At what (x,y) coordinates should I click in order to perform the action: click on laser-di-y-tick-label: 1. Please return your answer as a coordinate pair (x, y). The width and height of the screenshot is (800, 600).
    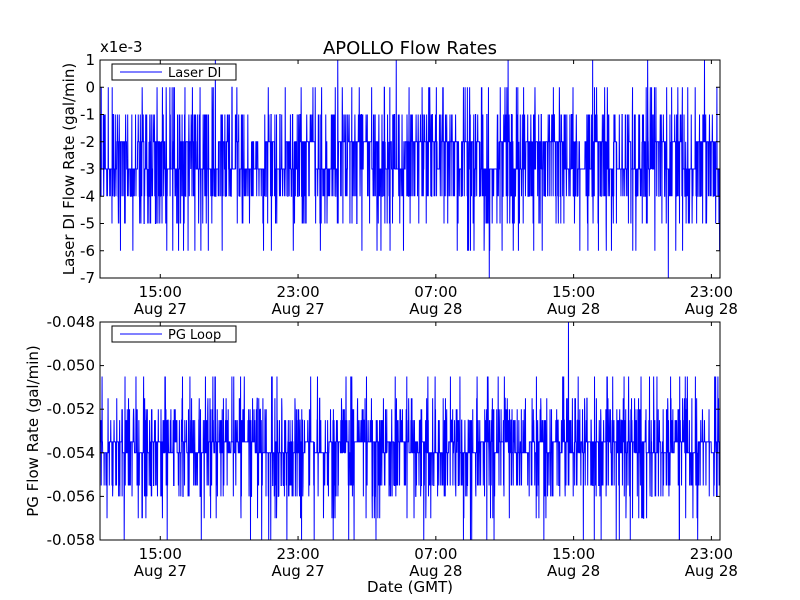
    Looking at the image, I should click on (90, 60).